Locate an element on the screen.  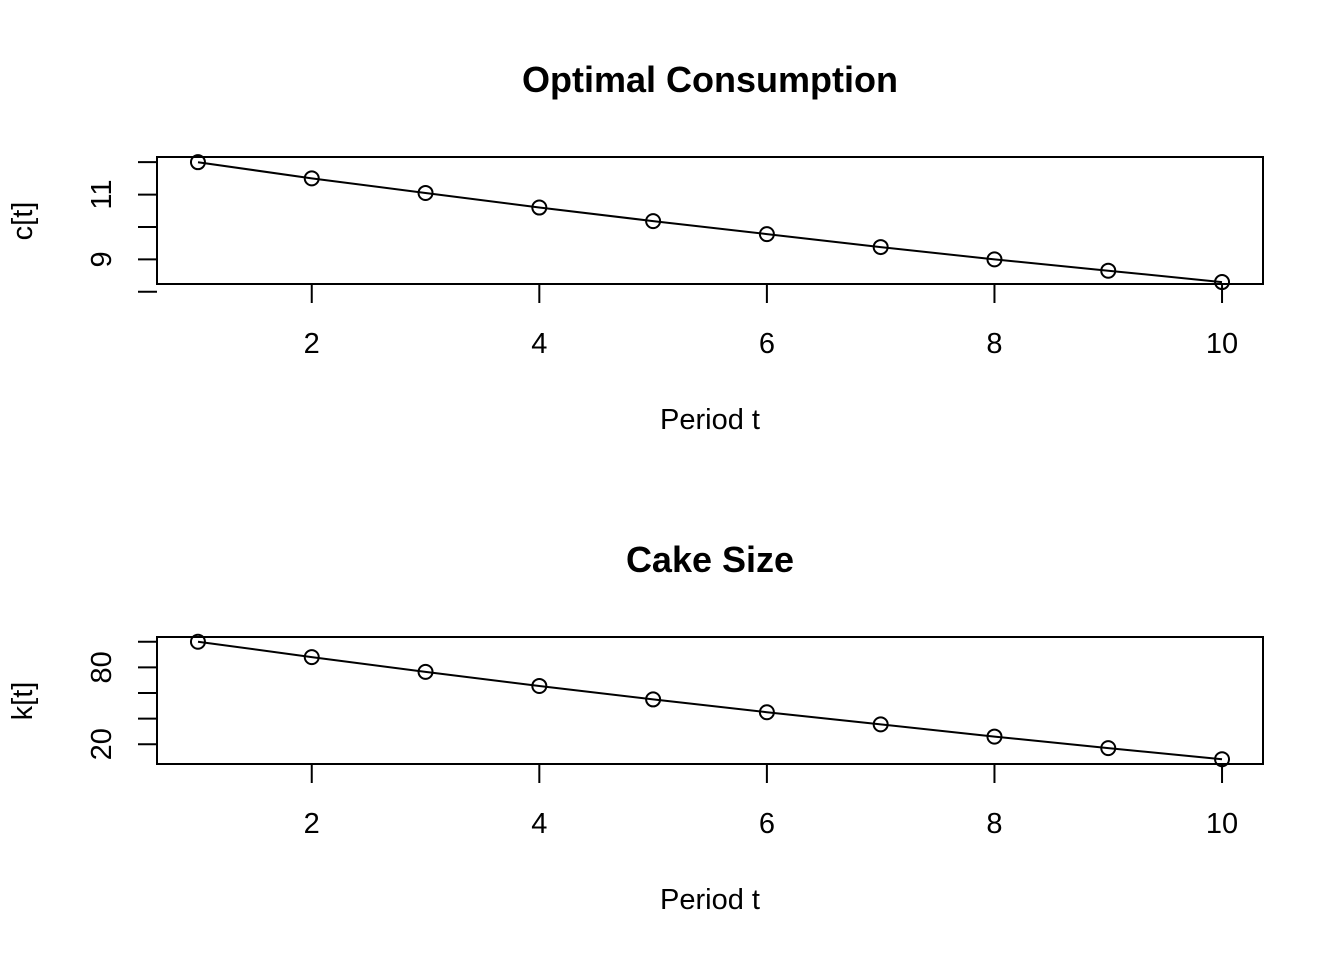
y-tick-label: 9 is located at coordinates (102, 259).